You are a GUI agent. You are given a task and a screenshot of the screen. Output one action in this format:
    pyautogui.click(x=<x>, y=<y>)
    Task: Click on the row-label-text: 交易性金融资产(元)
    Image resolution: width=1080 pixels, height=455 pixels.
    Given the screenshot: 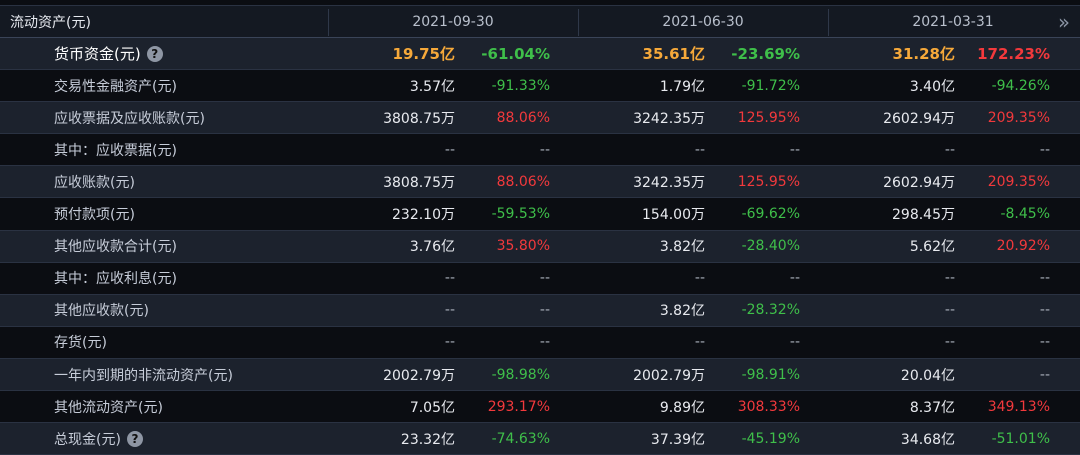 What is the action you would take?
    pyautogui.click(x=115, y=86)
    